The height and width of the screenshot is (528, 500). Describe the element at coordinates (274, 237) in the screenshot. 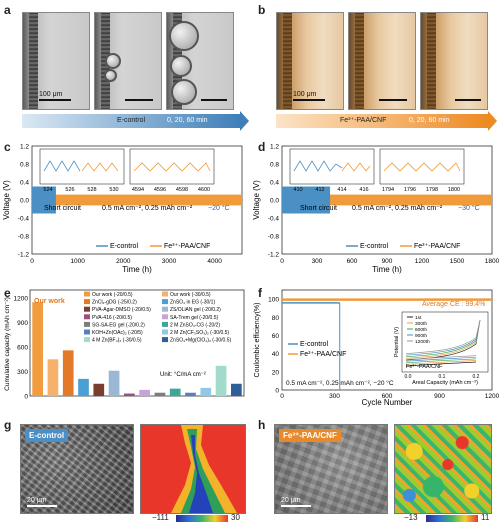

I see `y-tick-label: -0.8` at that location.